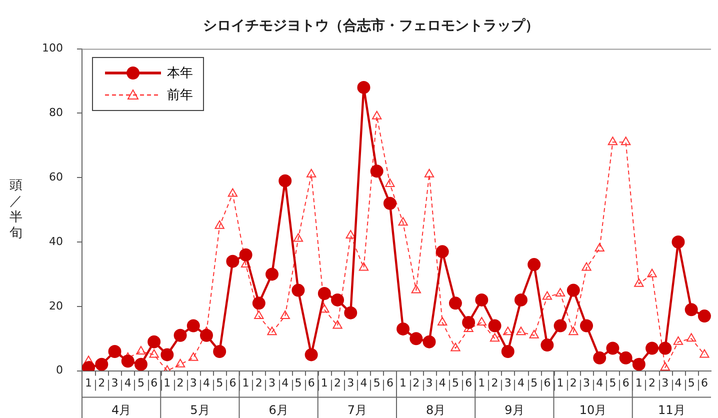  Describe the element at coordinates (59, 370) in the screenshot. I see `y-tick-label: 0` at that location.